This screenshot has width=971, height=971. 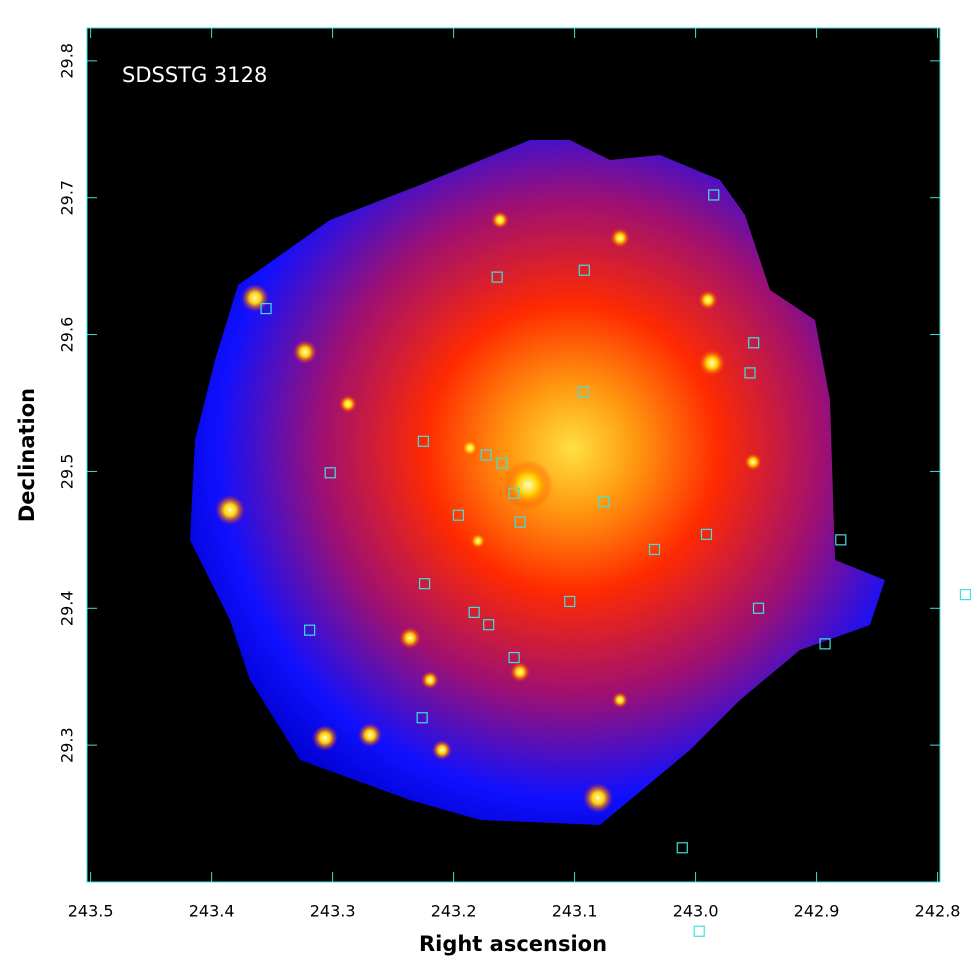 What do you see at coordinates (194, 75) in the screenshot?
I see `chart-title: SDSSTG 3128` at bounding box center [194, 75].